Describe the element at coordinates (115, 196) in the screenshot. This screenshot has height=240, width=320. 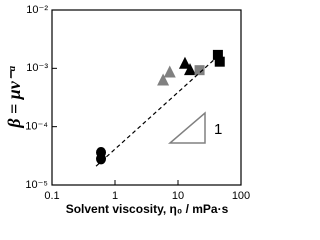
I see `x-tick-label: 1` at that location.